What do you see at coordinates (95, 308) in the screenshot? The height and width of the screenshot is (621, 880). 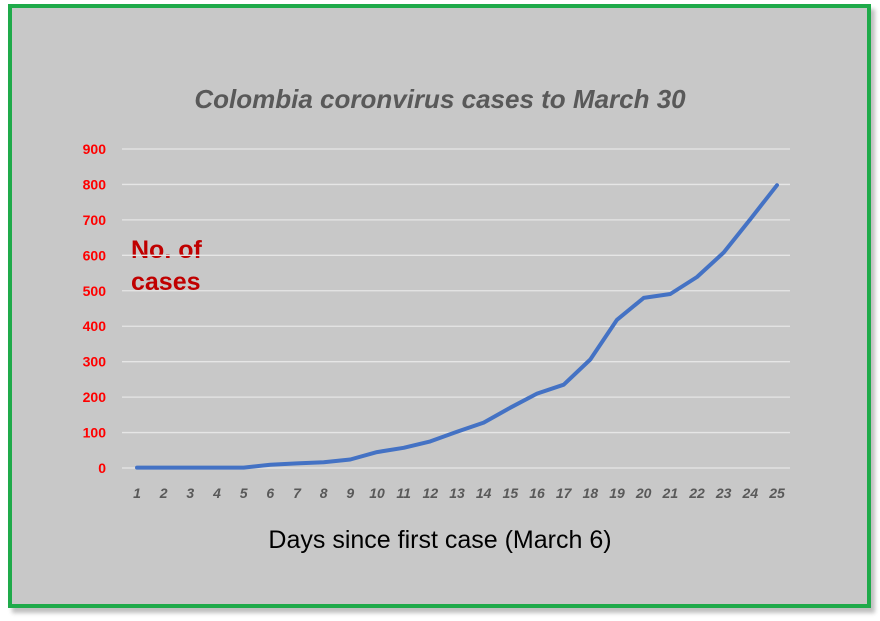 I see `y-tick-labels: 0 100 200 300 400 500 600 700 800 900` at bounding box center [95, 308].